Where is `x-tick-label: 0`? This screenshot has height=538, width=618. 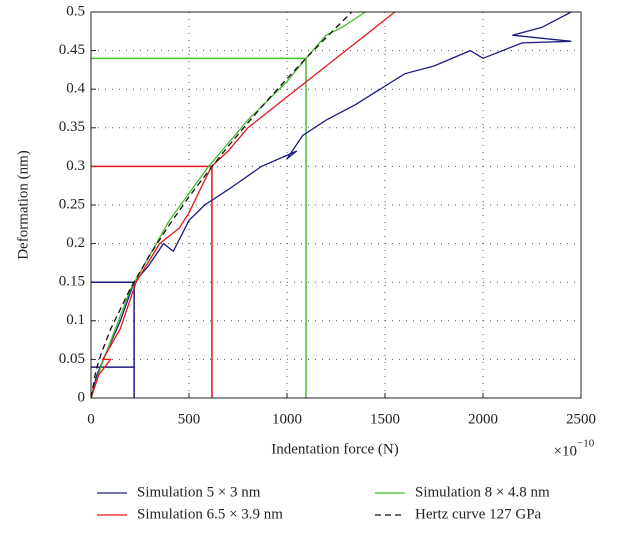 x-tick-label: 0 is located at coordinates (91, 419).